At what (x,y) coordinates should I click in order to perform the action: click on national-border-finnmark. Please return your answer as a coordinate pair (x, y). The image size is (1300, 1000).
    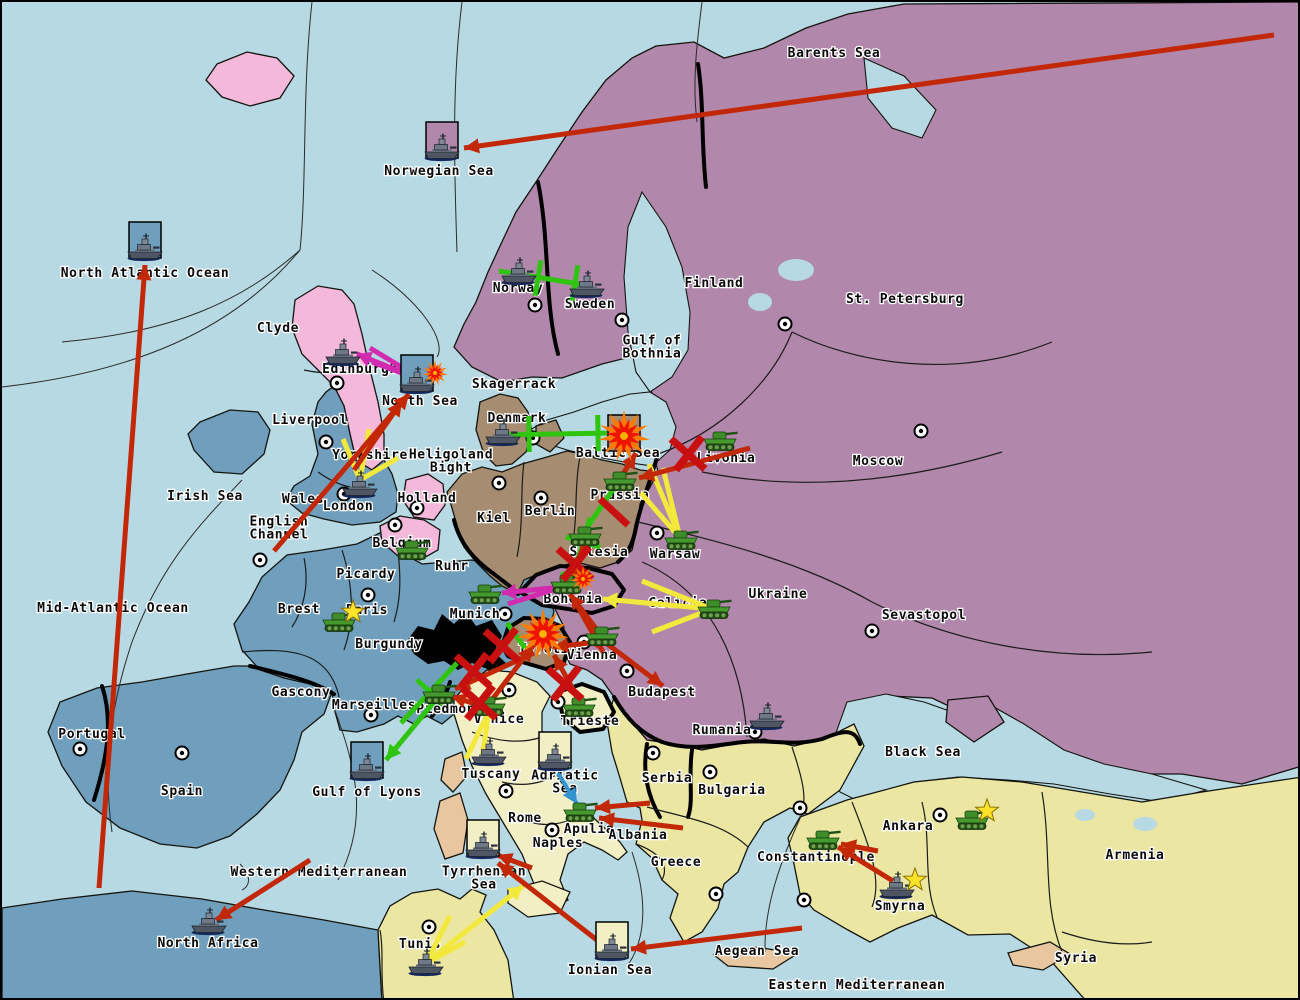
    Looking at the image, I should click on (702, 125).